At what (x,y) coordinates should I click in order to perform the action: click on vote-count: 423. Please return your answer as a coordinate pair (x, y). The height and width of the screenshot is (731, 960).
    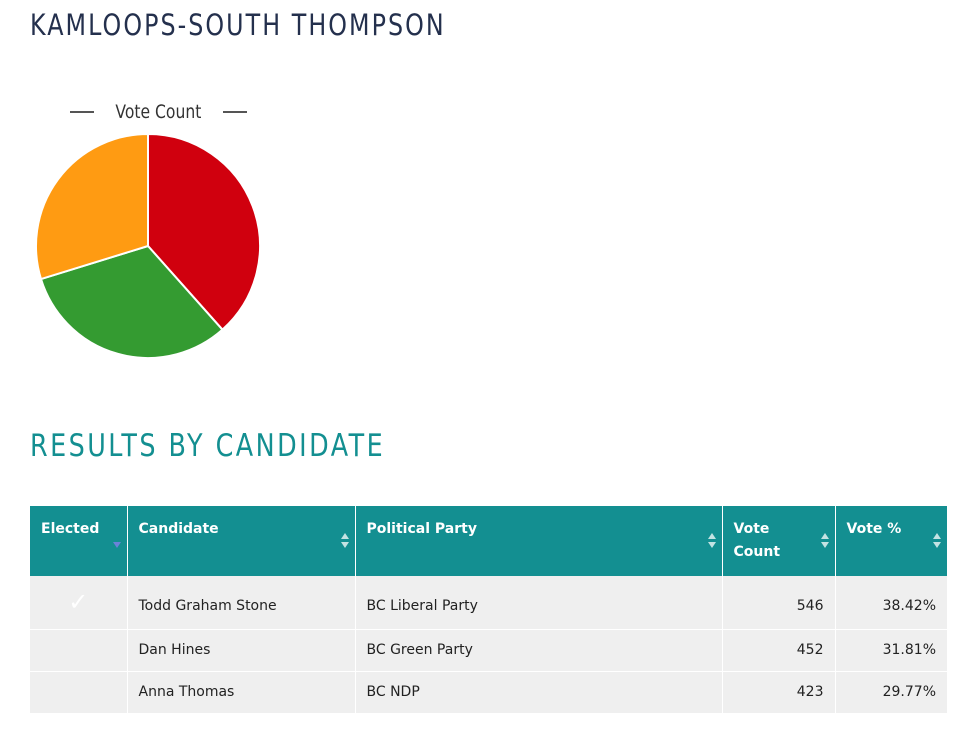
    Looking at the image, I should click on (779, 692).